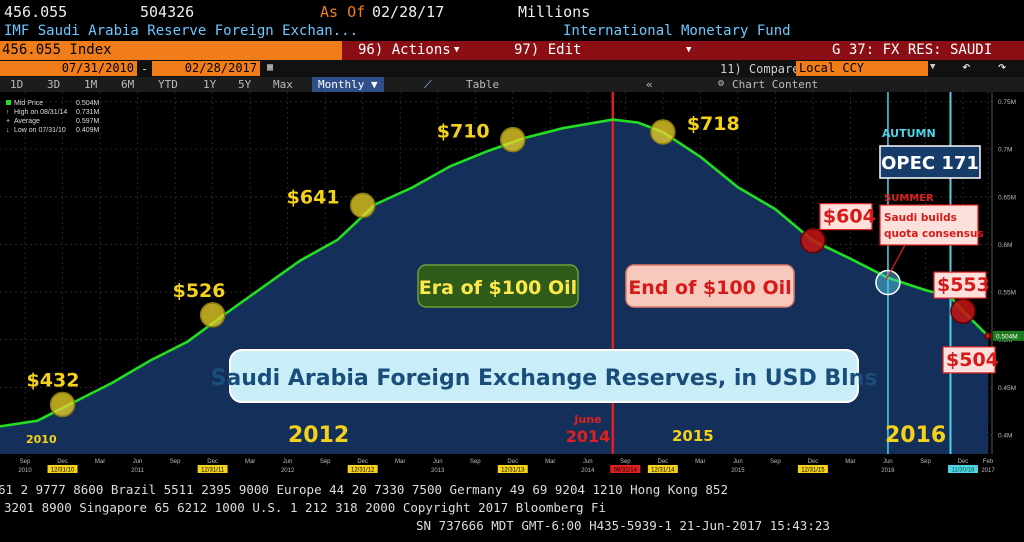  I want to click on redo-icon: ↷, so click(1002, 67).